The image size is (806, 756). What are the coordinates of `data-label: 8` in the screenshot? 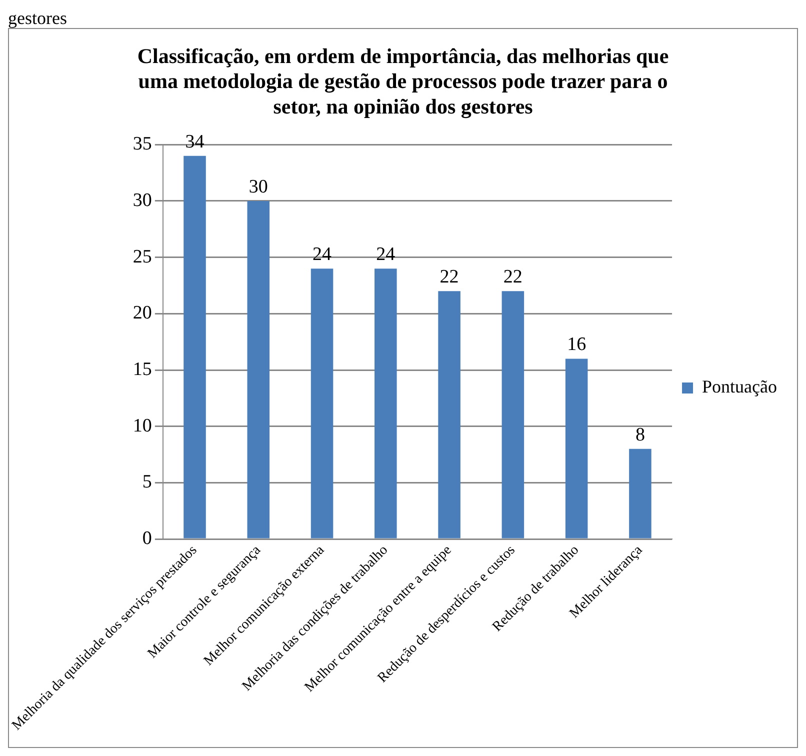 It's located at (640, 435).